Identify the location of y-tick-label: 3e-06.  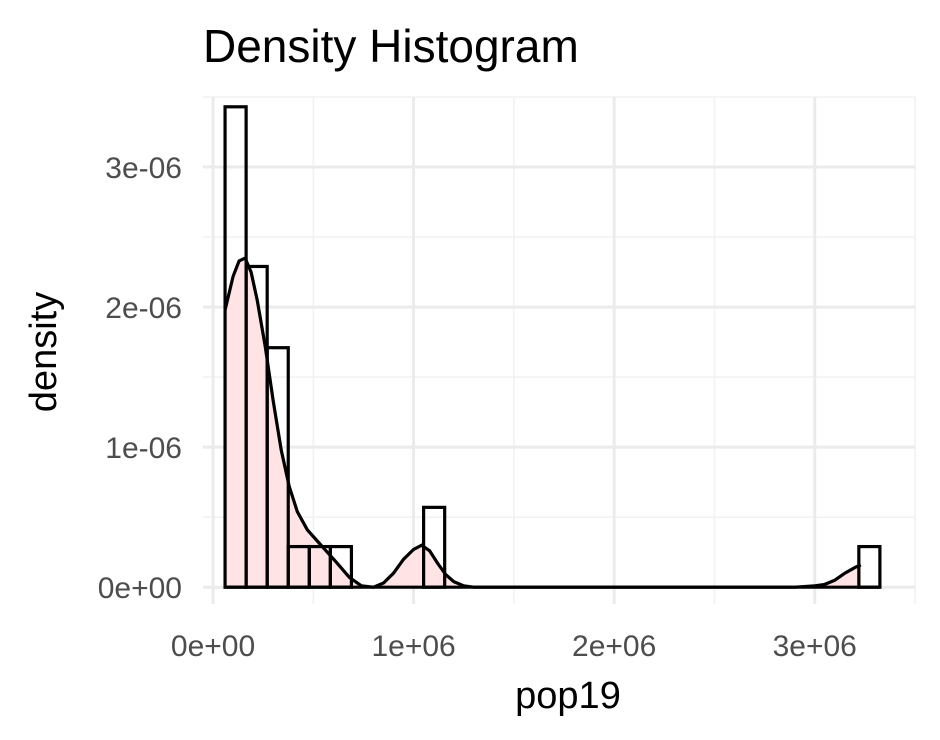
(143, 168).